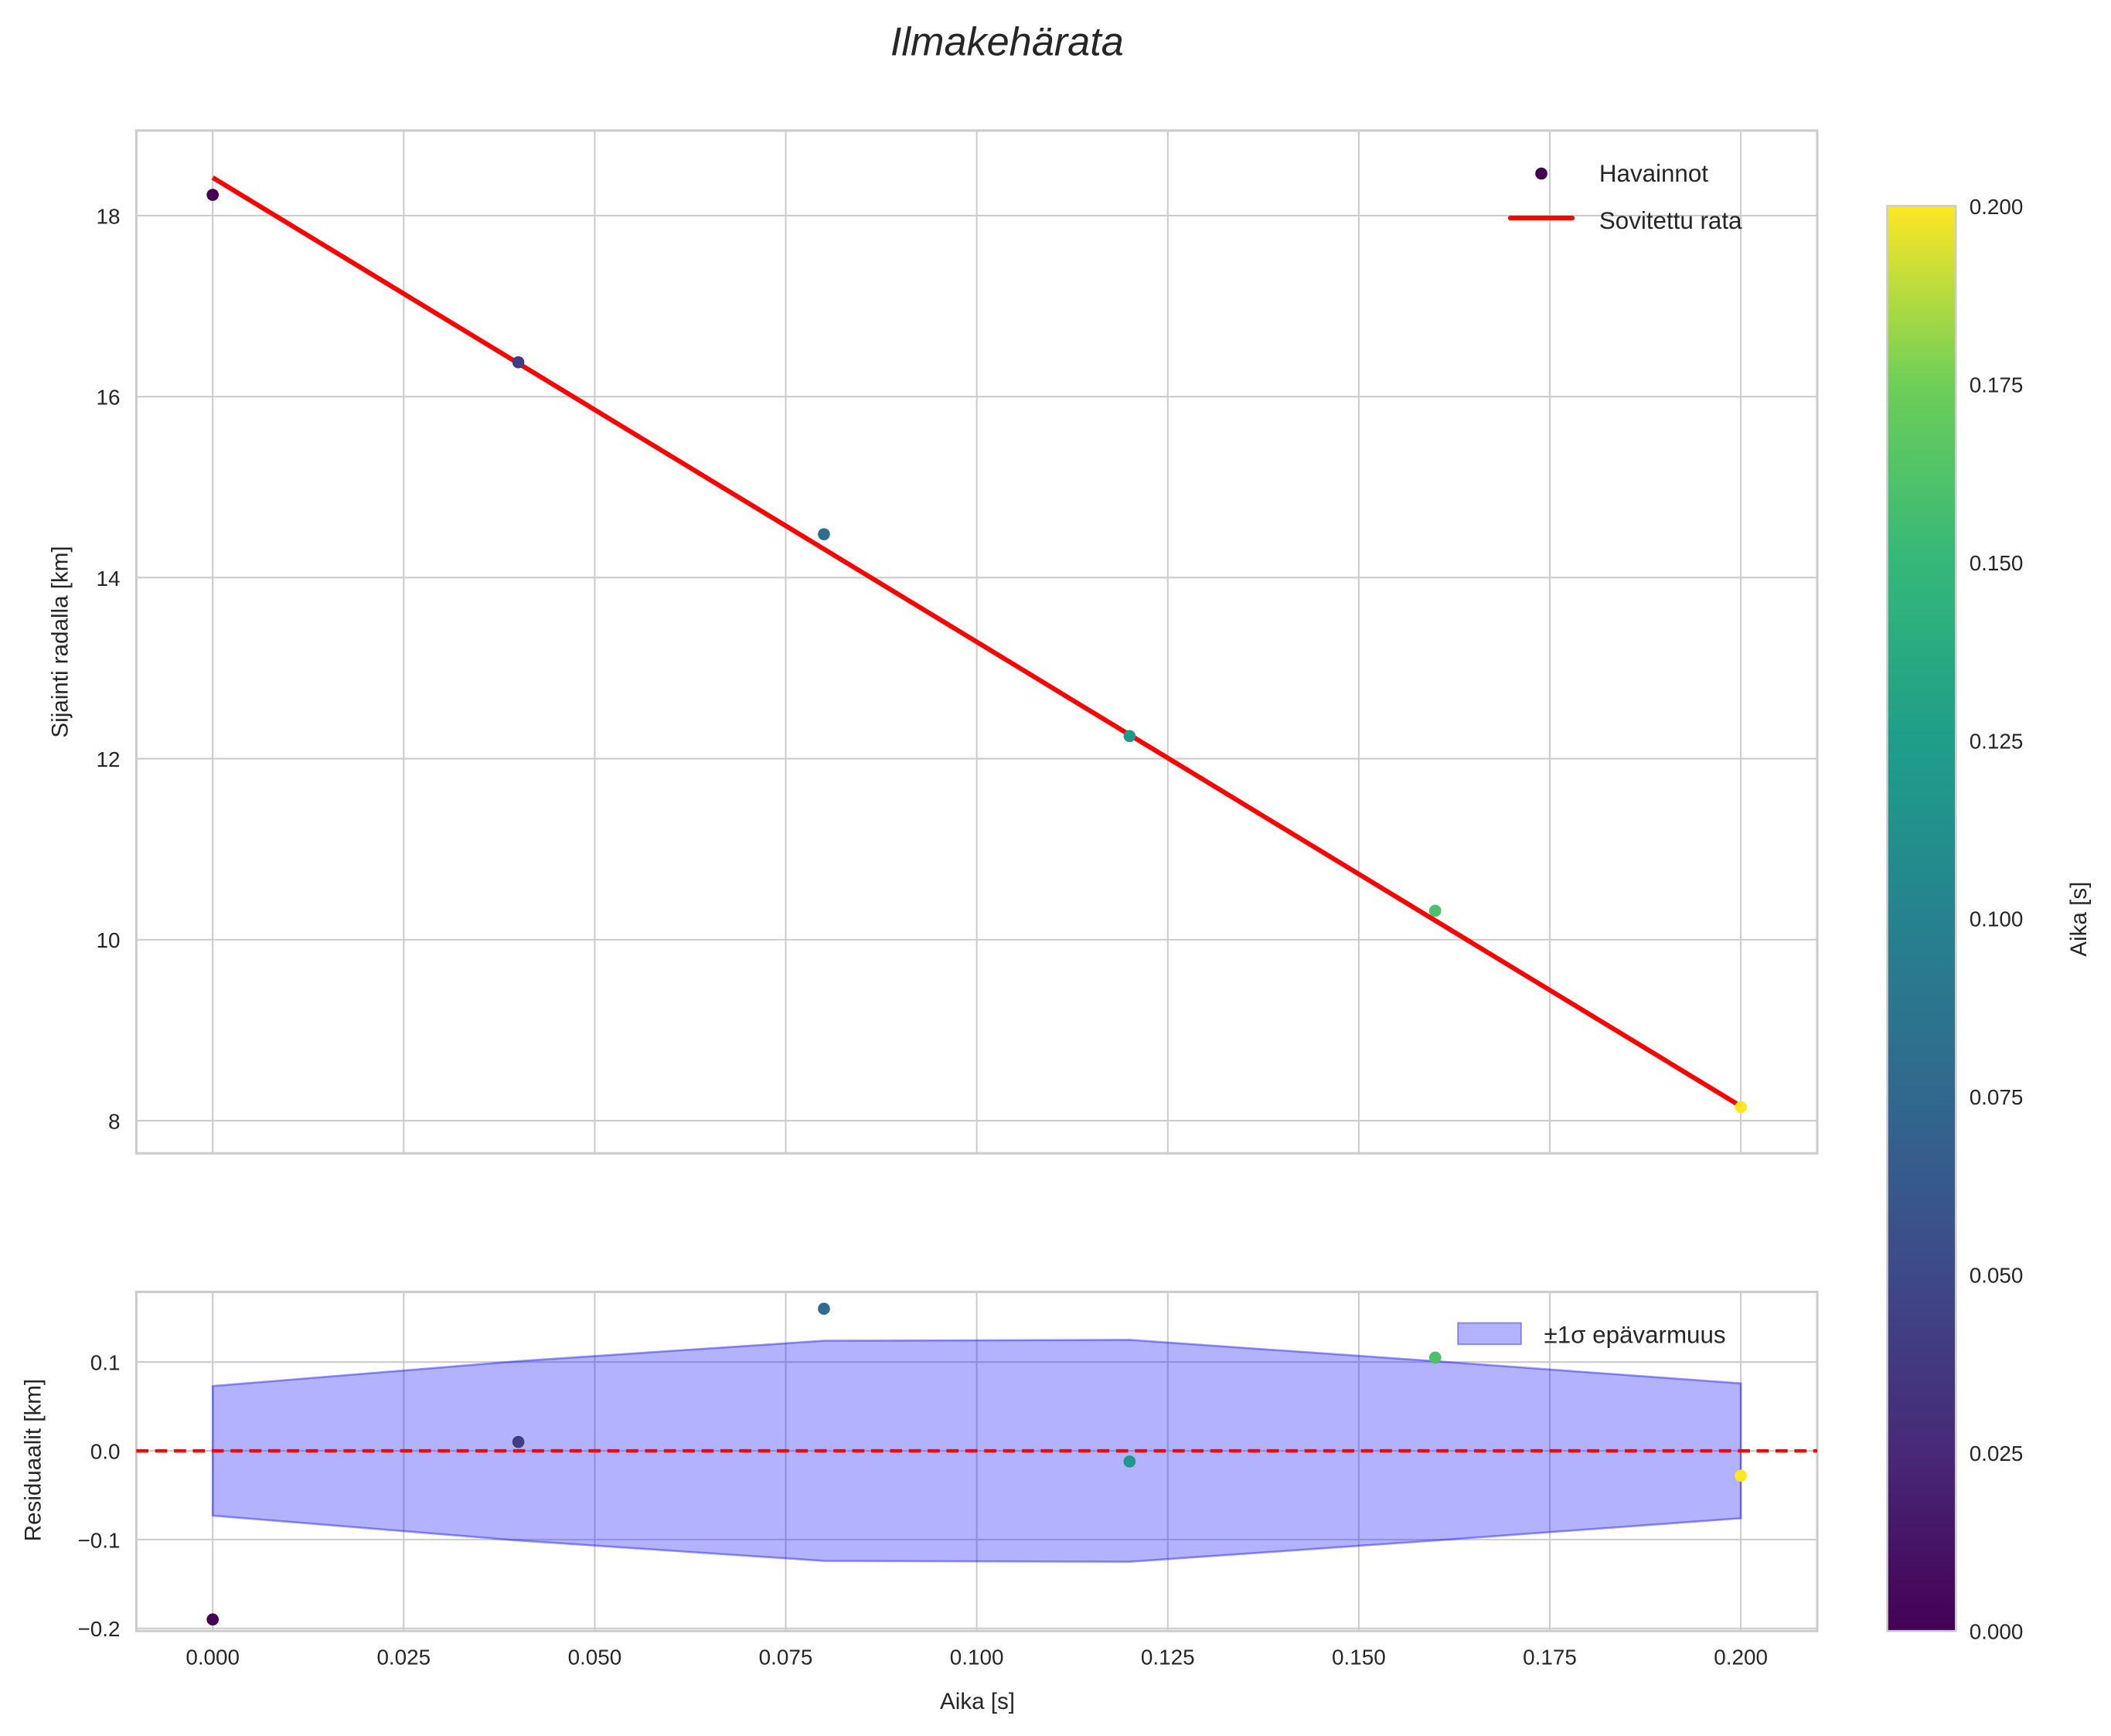  What do you see at coordinates (213, 1658) in the screenshot?
I see `x-tick-label: 0.000` at bounding box center [213, 1658].